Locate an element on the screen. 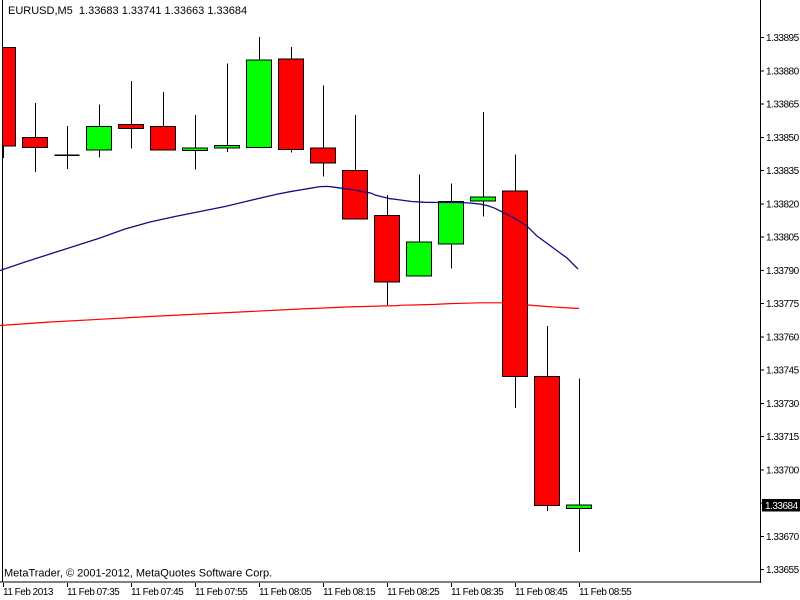 This screenshot has width=800, height=600. svg-text: 11 Feb 07:35 is located at coordinates (93, 592).